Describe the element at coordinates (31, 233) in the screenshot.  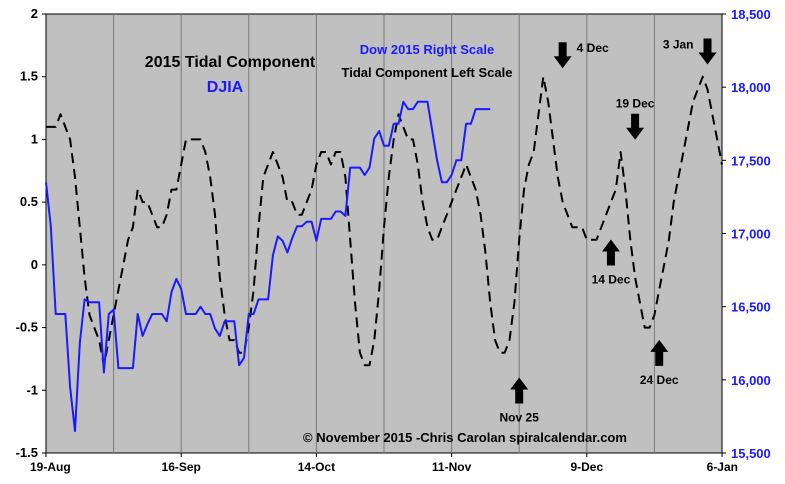
I see `left-axis-ticks: -1.5 -1 -0.5 0 0.5 1 1.5 2` at that location.